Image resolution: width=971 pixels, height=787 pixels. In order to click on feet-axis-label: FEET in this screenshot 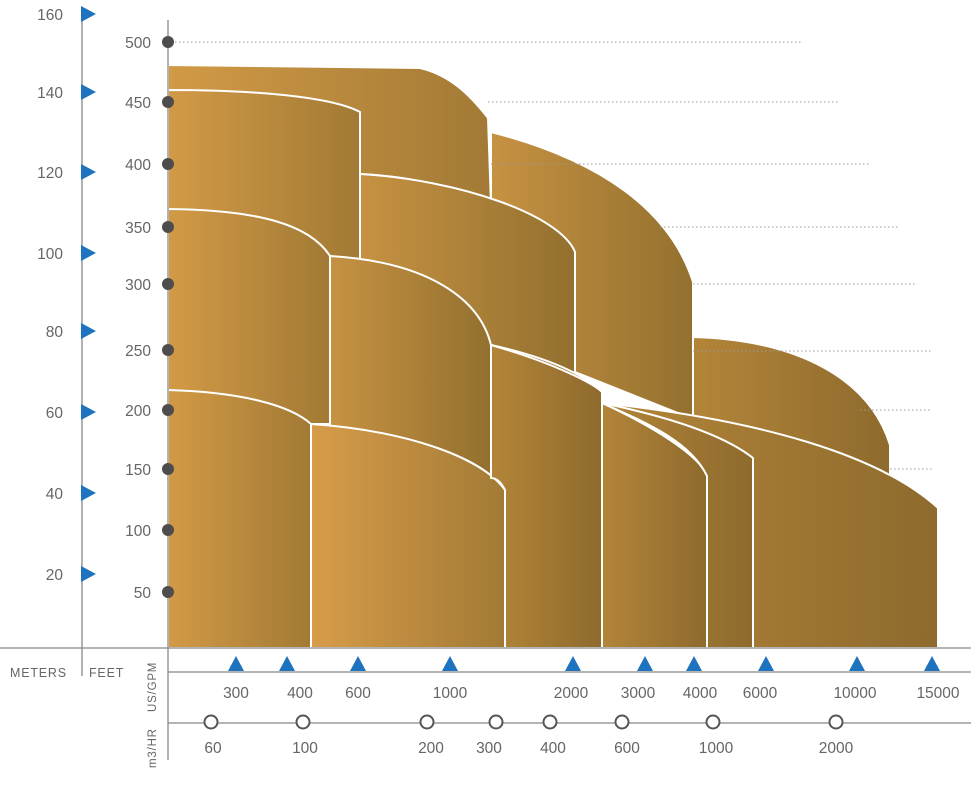, I will do `click(106, 673)`.